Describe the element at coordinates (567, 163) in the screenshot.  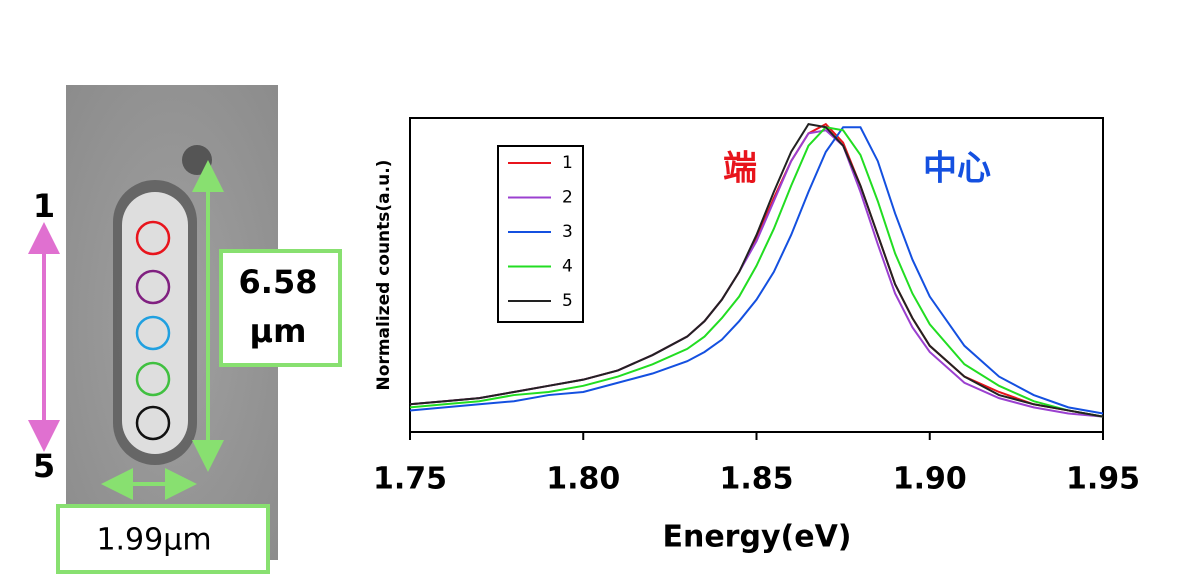
I see `legend-label: 1` at that location.